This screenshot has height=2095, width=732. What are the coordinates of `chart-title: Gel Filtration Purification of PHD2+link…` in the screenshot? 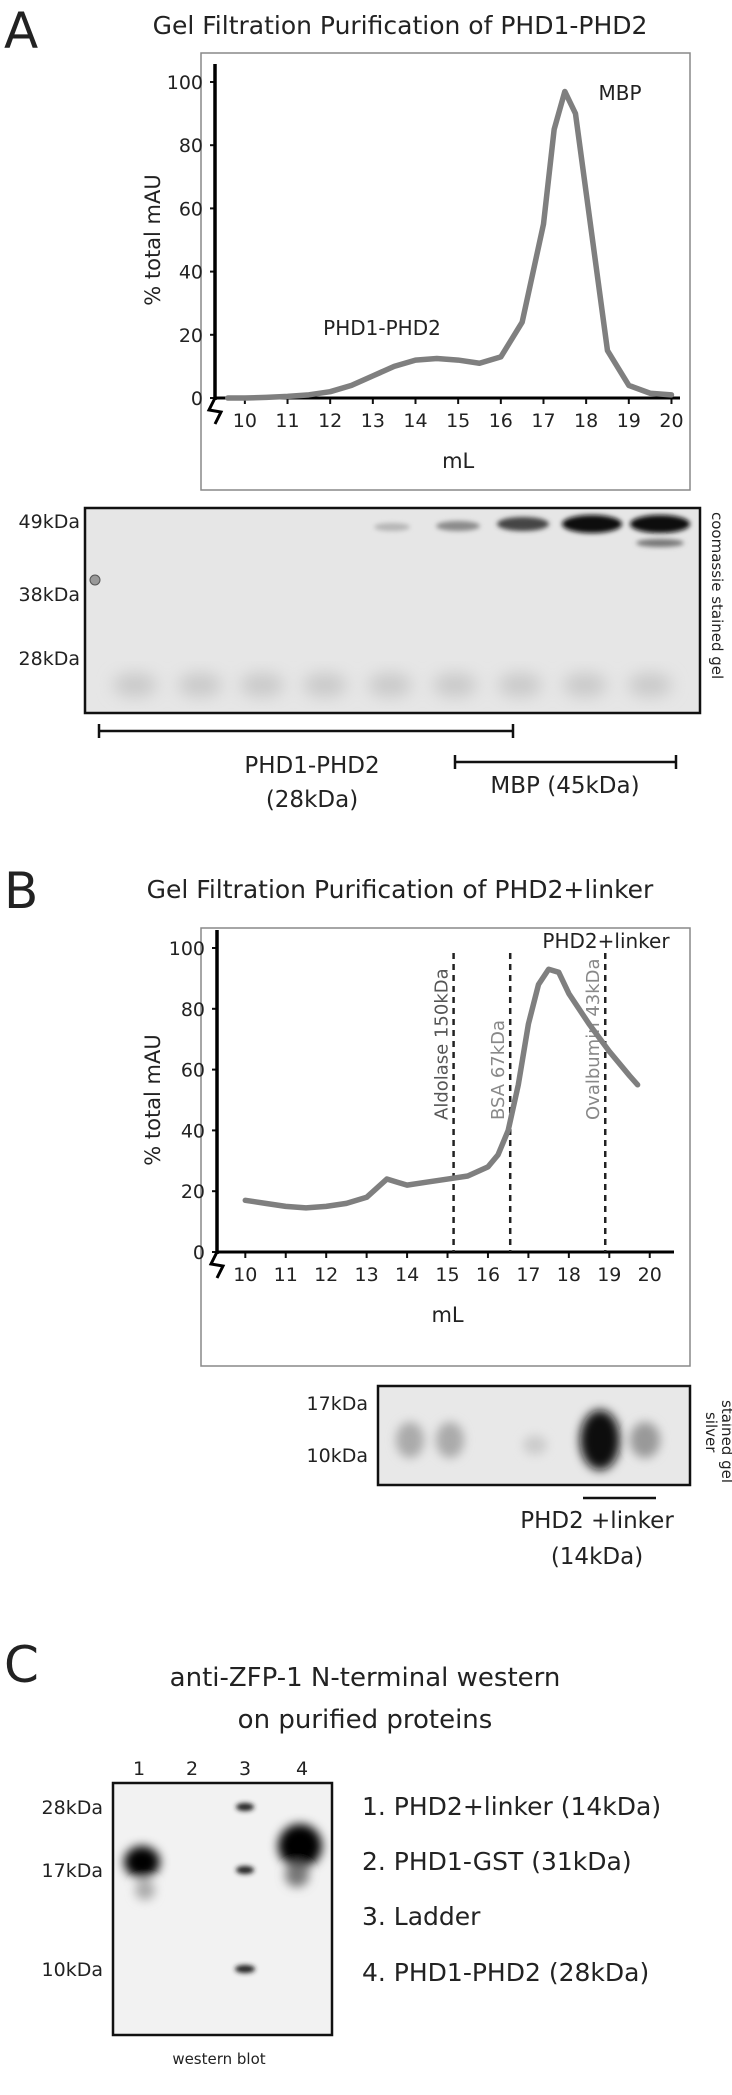 It's located at (400, 889).